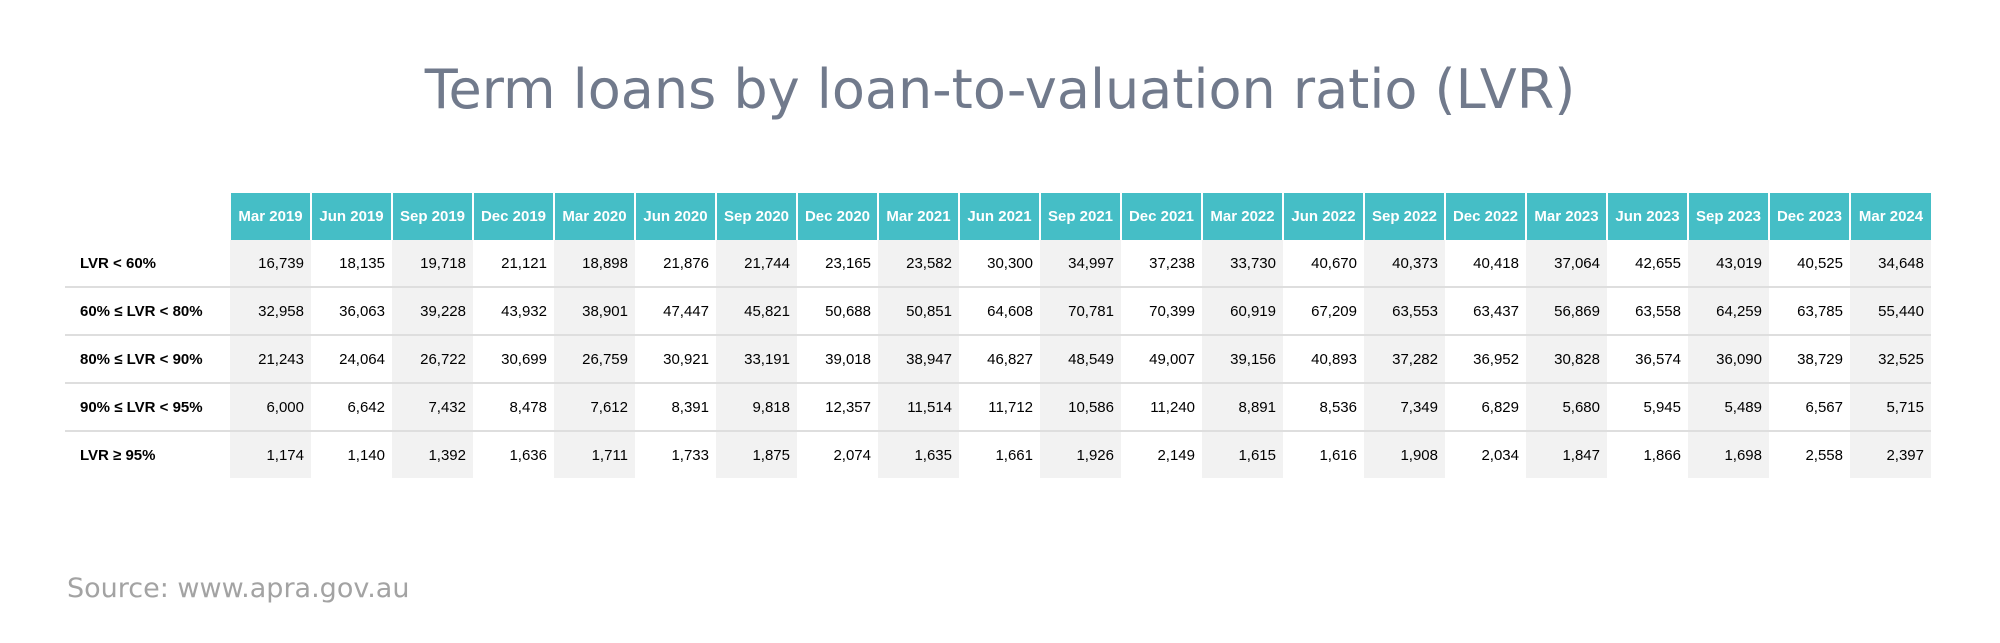  Describe the element at coordinates (999, 216) in the screenshot. I see `column-header: Jun 2021` at that location.